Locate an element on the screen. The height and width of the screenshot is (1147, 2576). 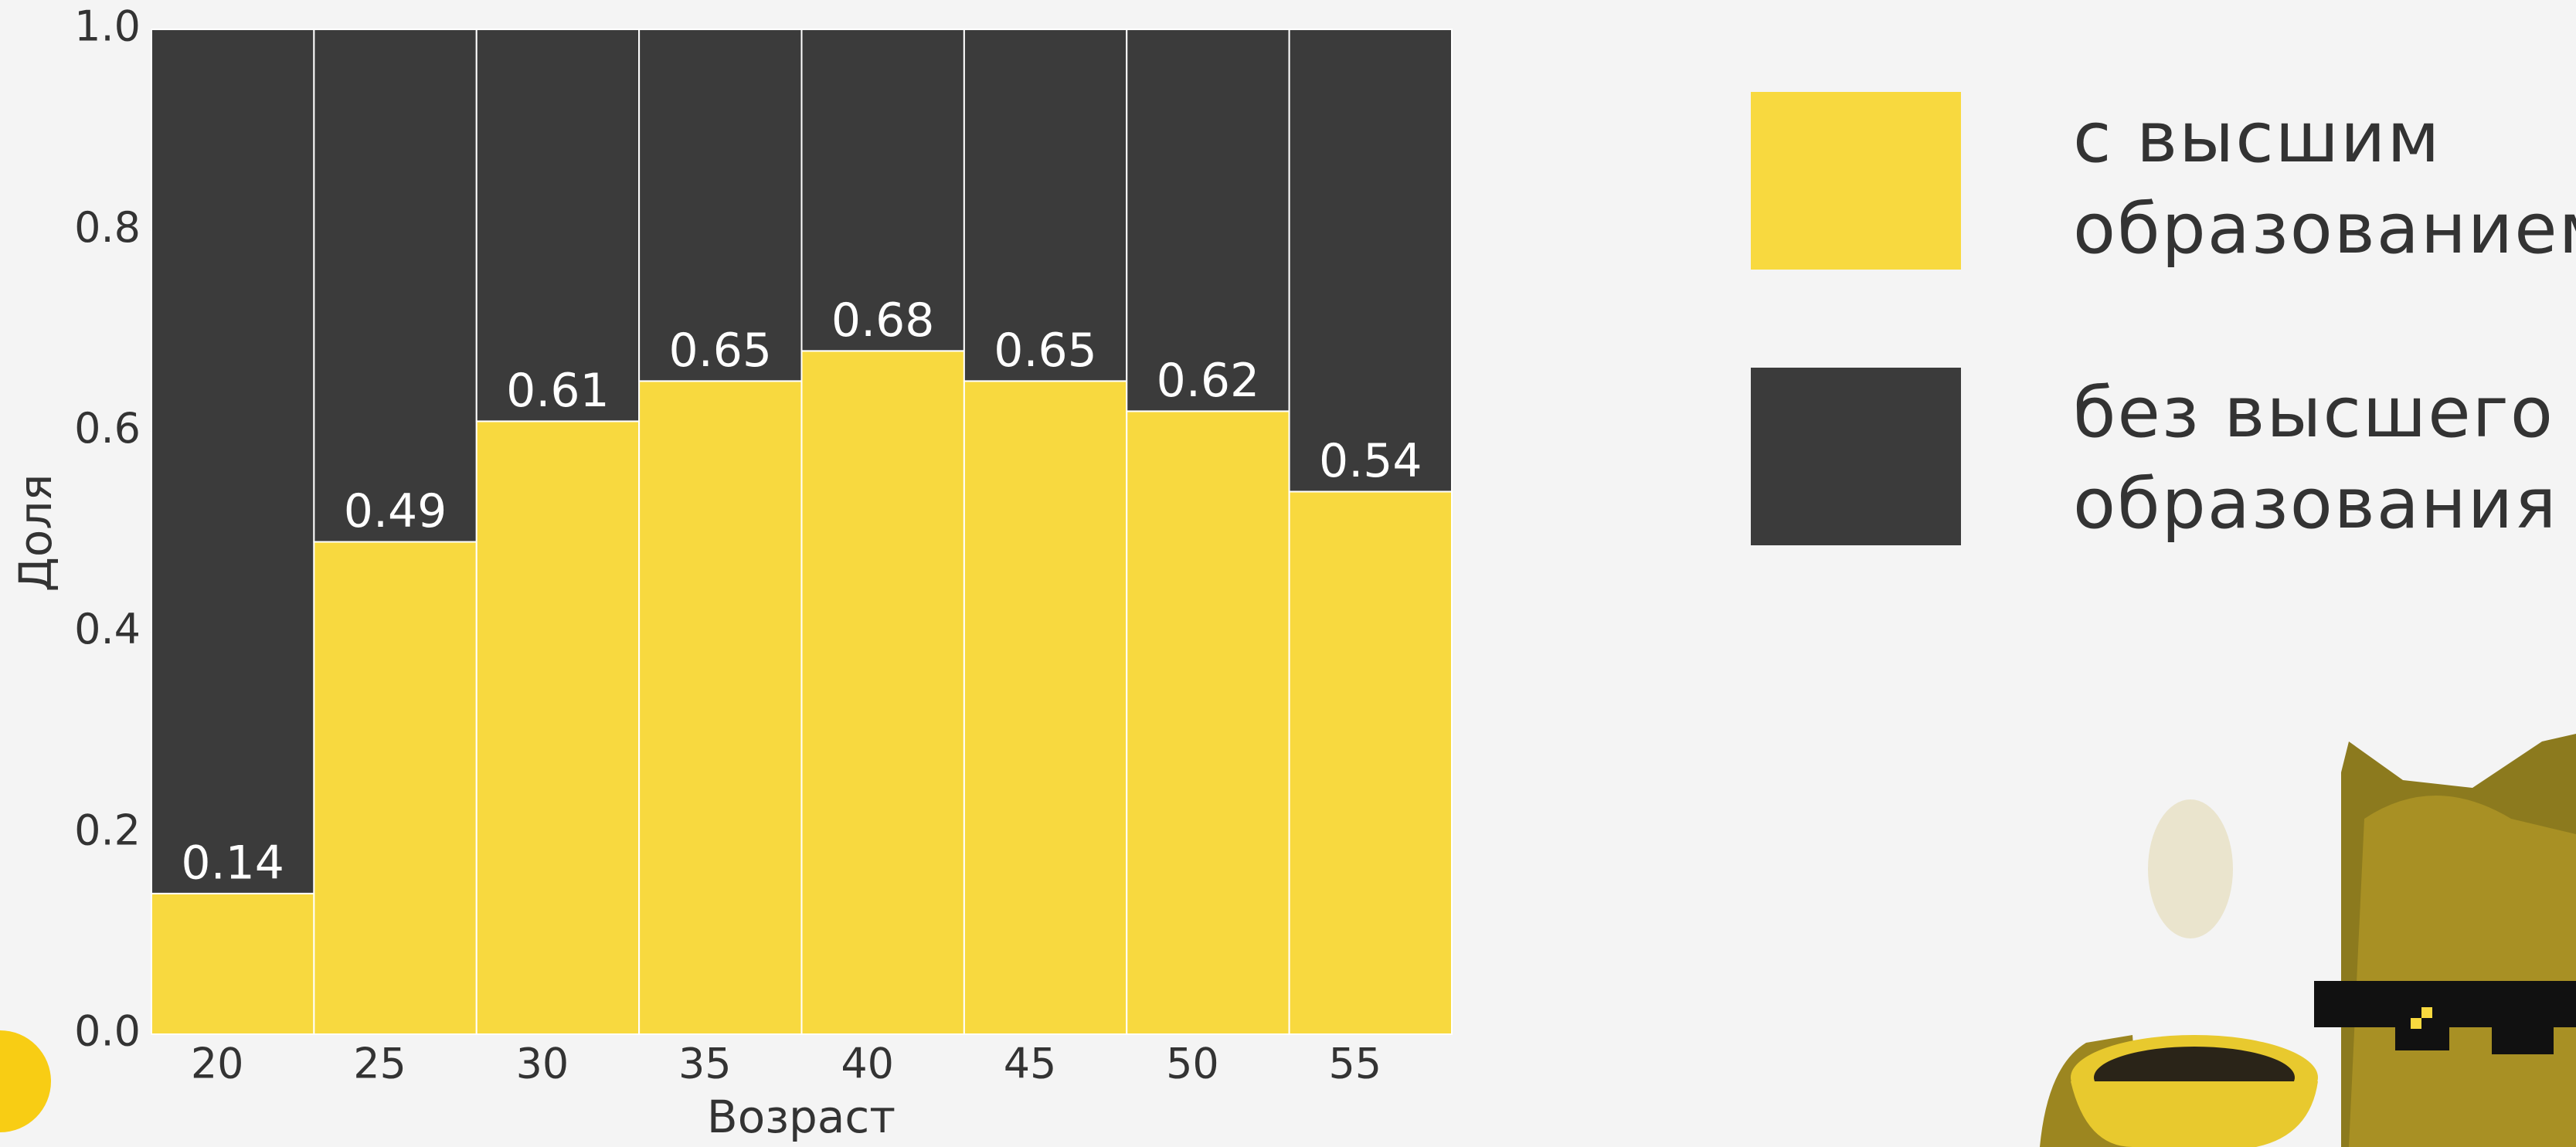
x-tick-label: 30 is located at coordinates (542, 1064).